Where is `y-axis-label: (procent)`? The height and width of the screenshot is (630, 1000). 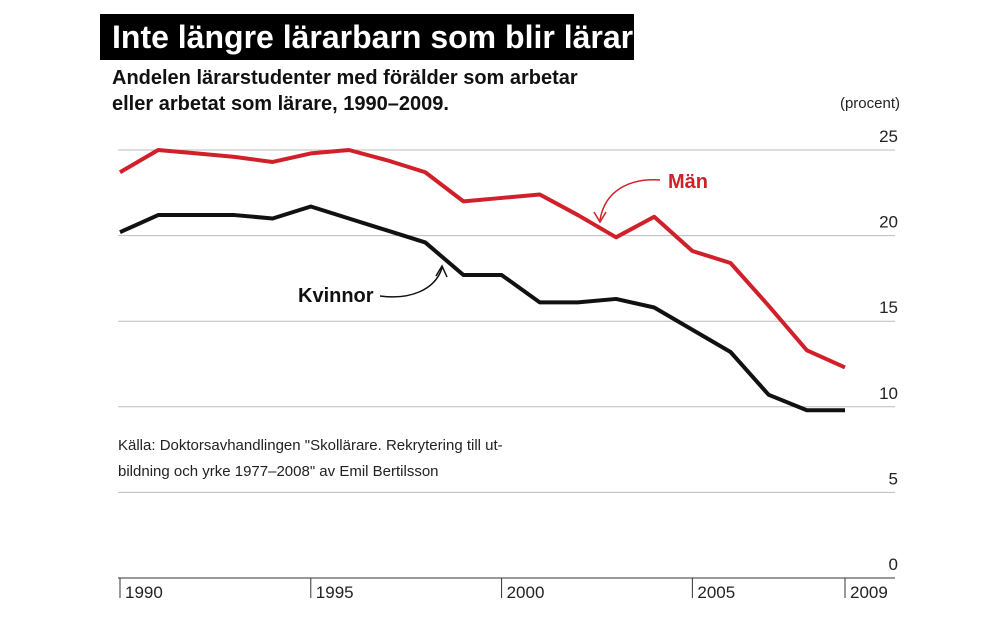 y-axis-label: (procent) is located at coordinates (870, 103).